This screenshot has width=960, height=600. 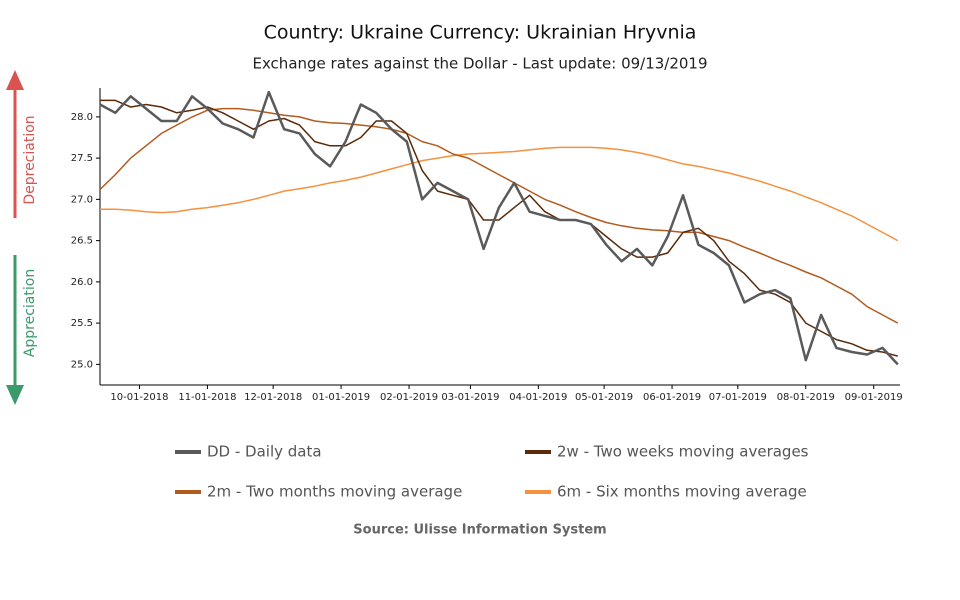 What do you see at coordinates (15, 395) in the screenshot?
I see `appreciation-arrowhead` at bounding box center [15, 395].